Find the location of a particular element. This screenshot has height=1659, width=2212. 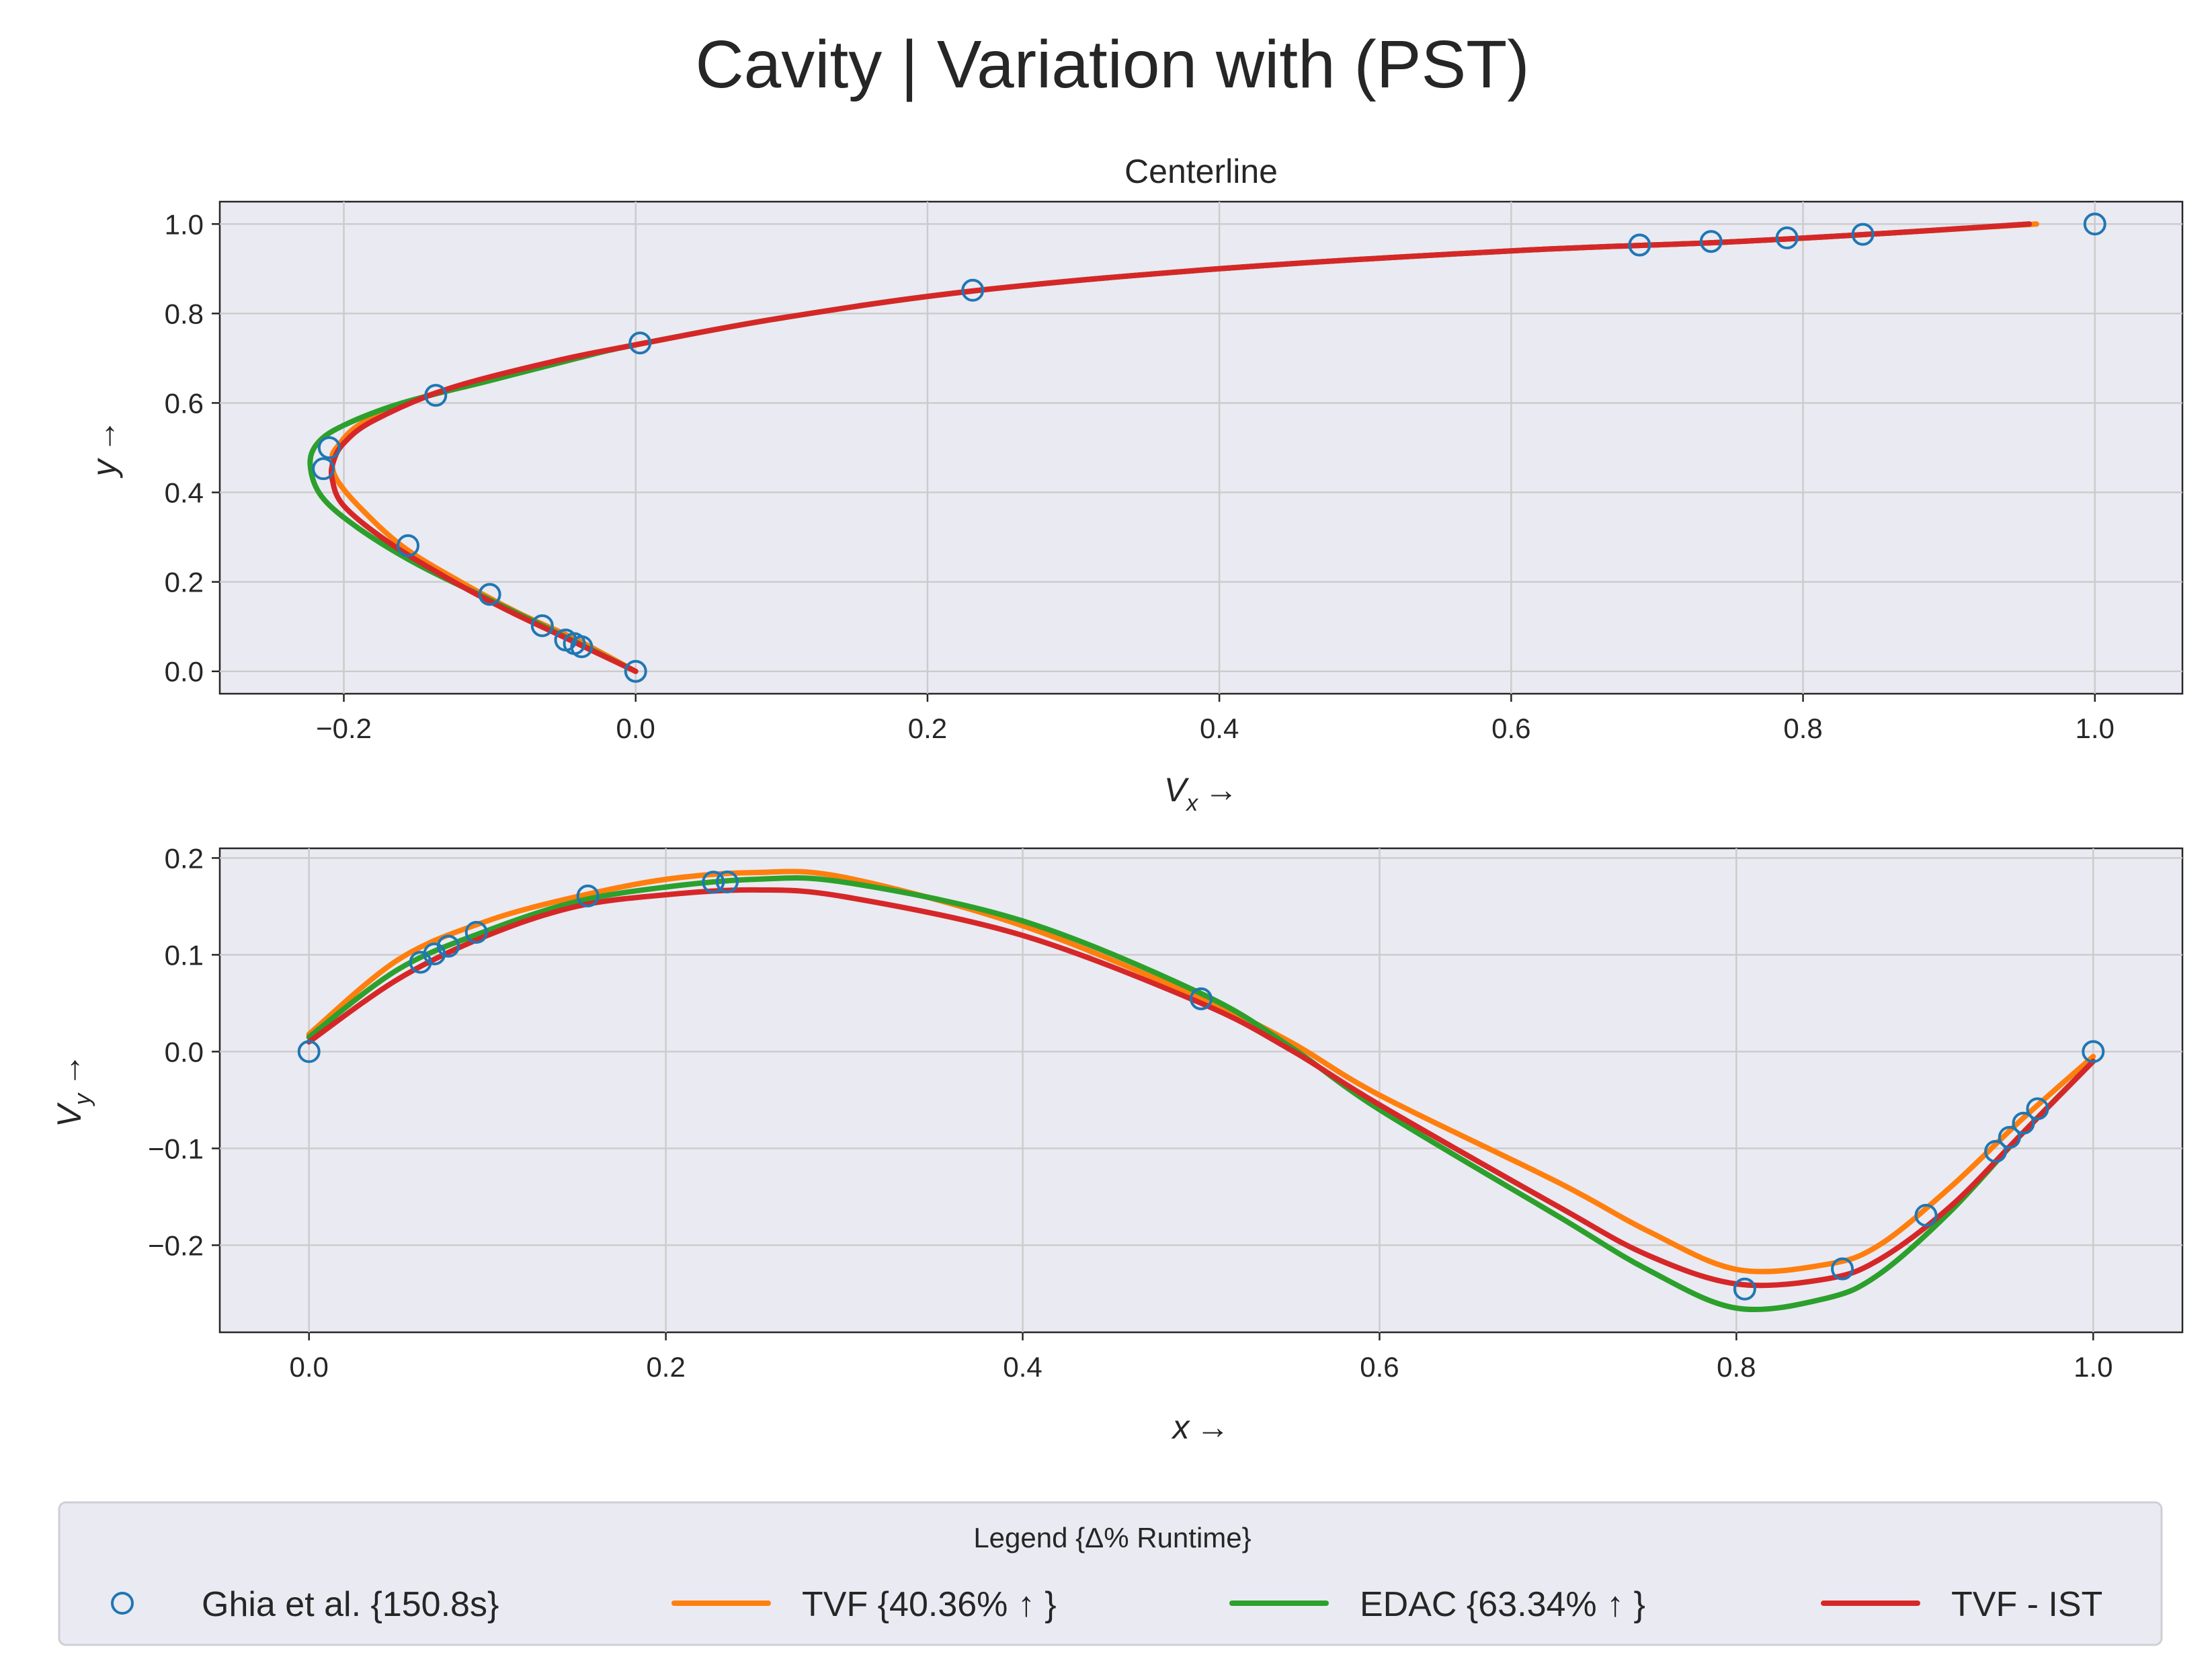

ytick-label-bottom-1: −0.1 is located at coordinates (176, 1148).